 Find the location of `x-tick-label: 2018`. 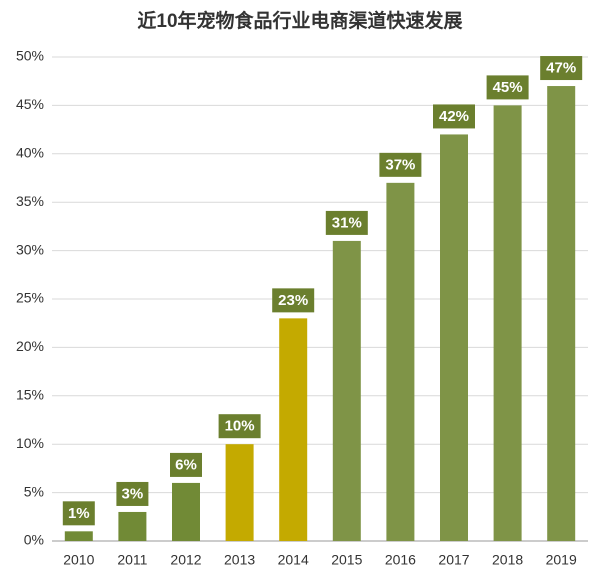

x-tick-label: 2018 is located at coordinates (507, 560).